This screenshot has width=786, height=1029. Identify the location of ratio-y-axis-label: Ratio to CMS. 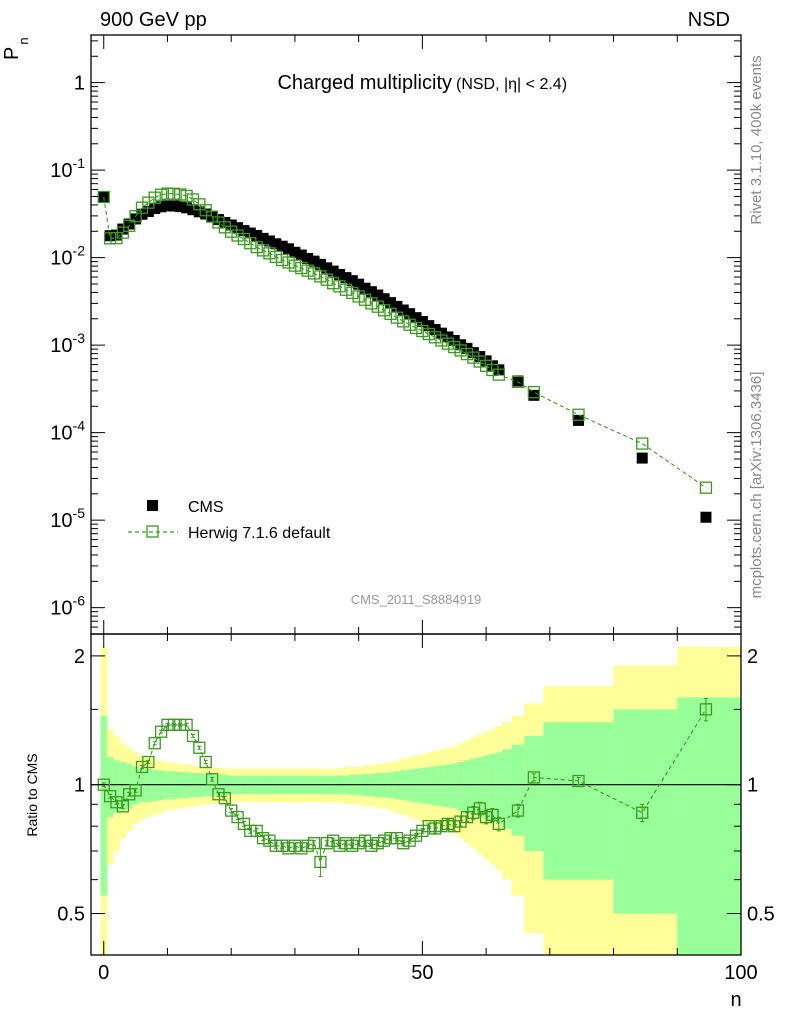
(32, 794).